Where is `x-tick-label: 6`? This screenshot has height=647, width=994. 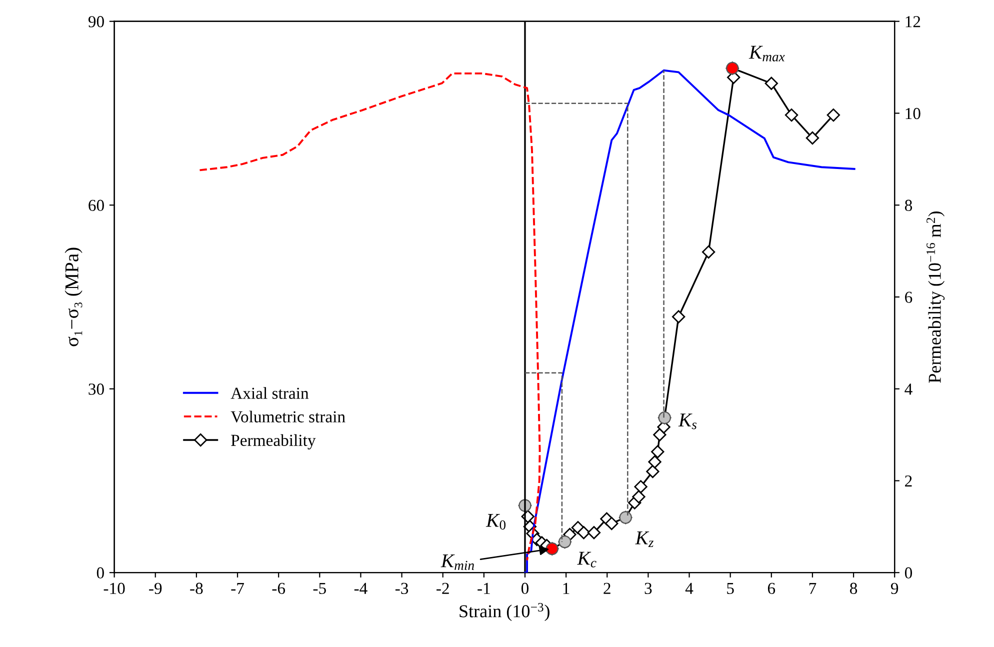
x-tick-label: 6 is located at coordinates (772, 588).